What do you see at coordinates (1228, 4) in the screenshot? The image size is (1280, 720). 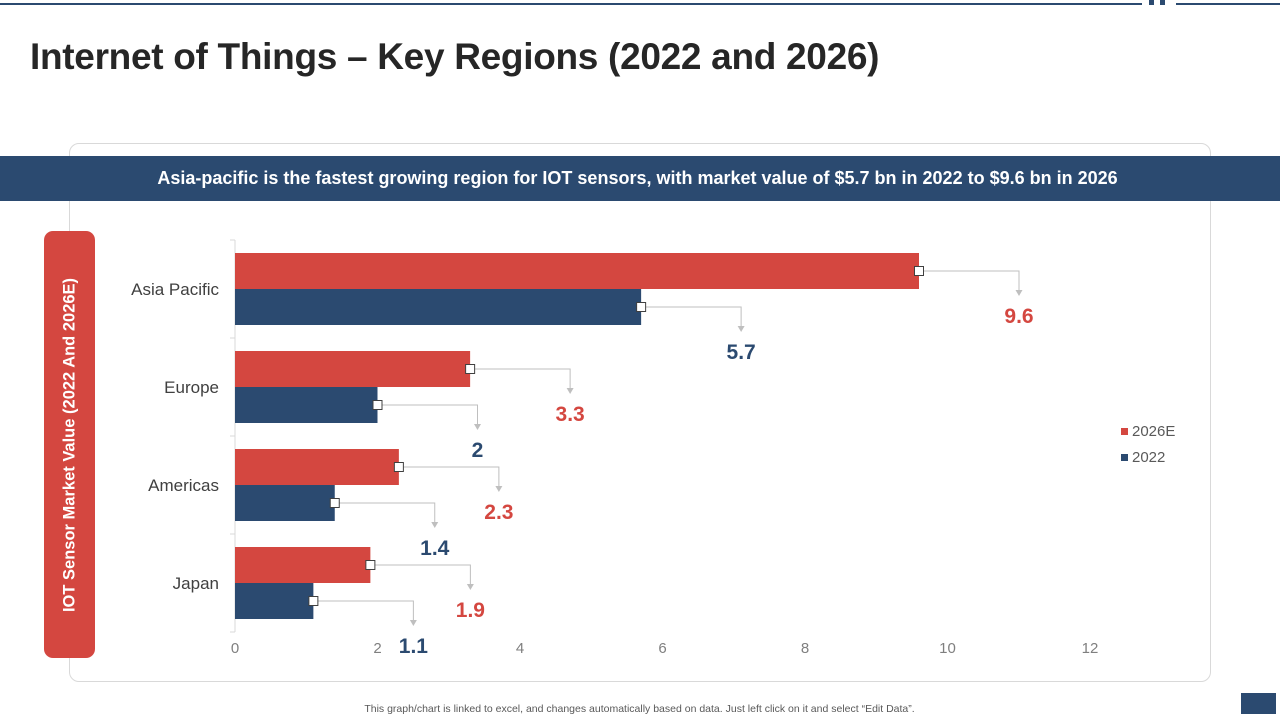 I see `top-rule-right` at bounding box center [1228, 4].